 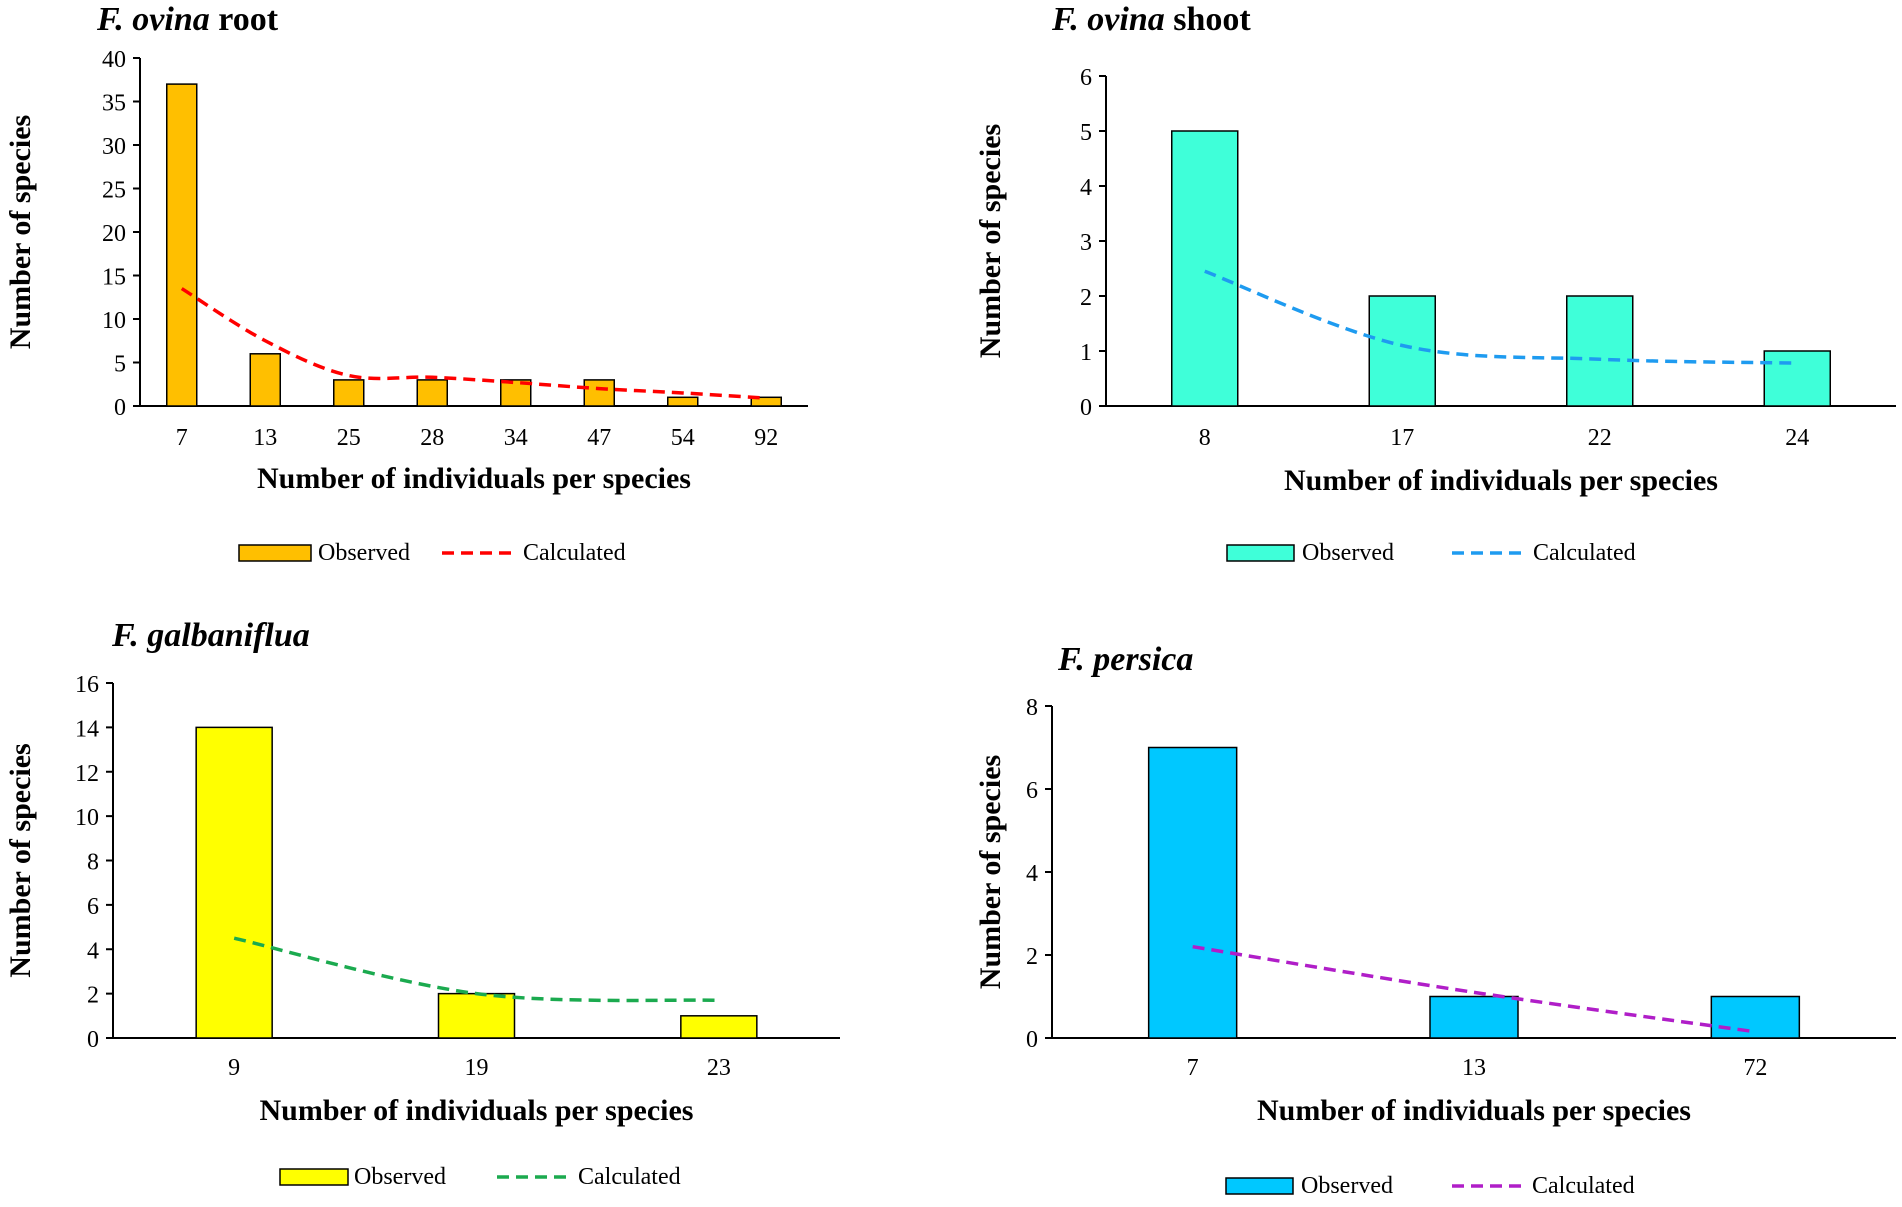 What do you see at coordinates (114, 104) in the screenshot?
I see `y-tick-label: 35` at bounding box center [114, 104].